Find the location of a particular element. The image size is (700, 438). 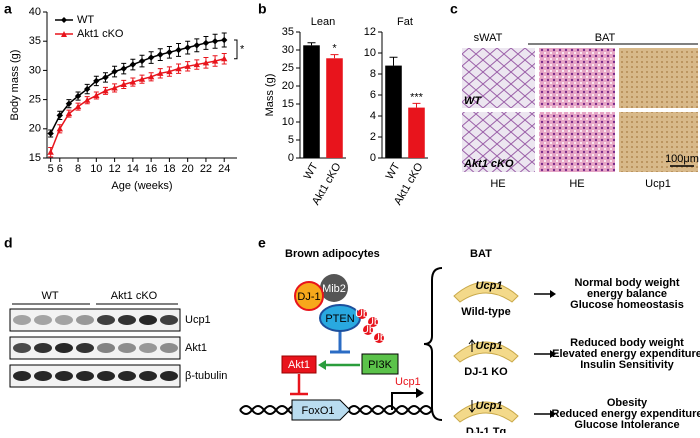

x-tick-label: 5 is located at coordinates (51, 169).